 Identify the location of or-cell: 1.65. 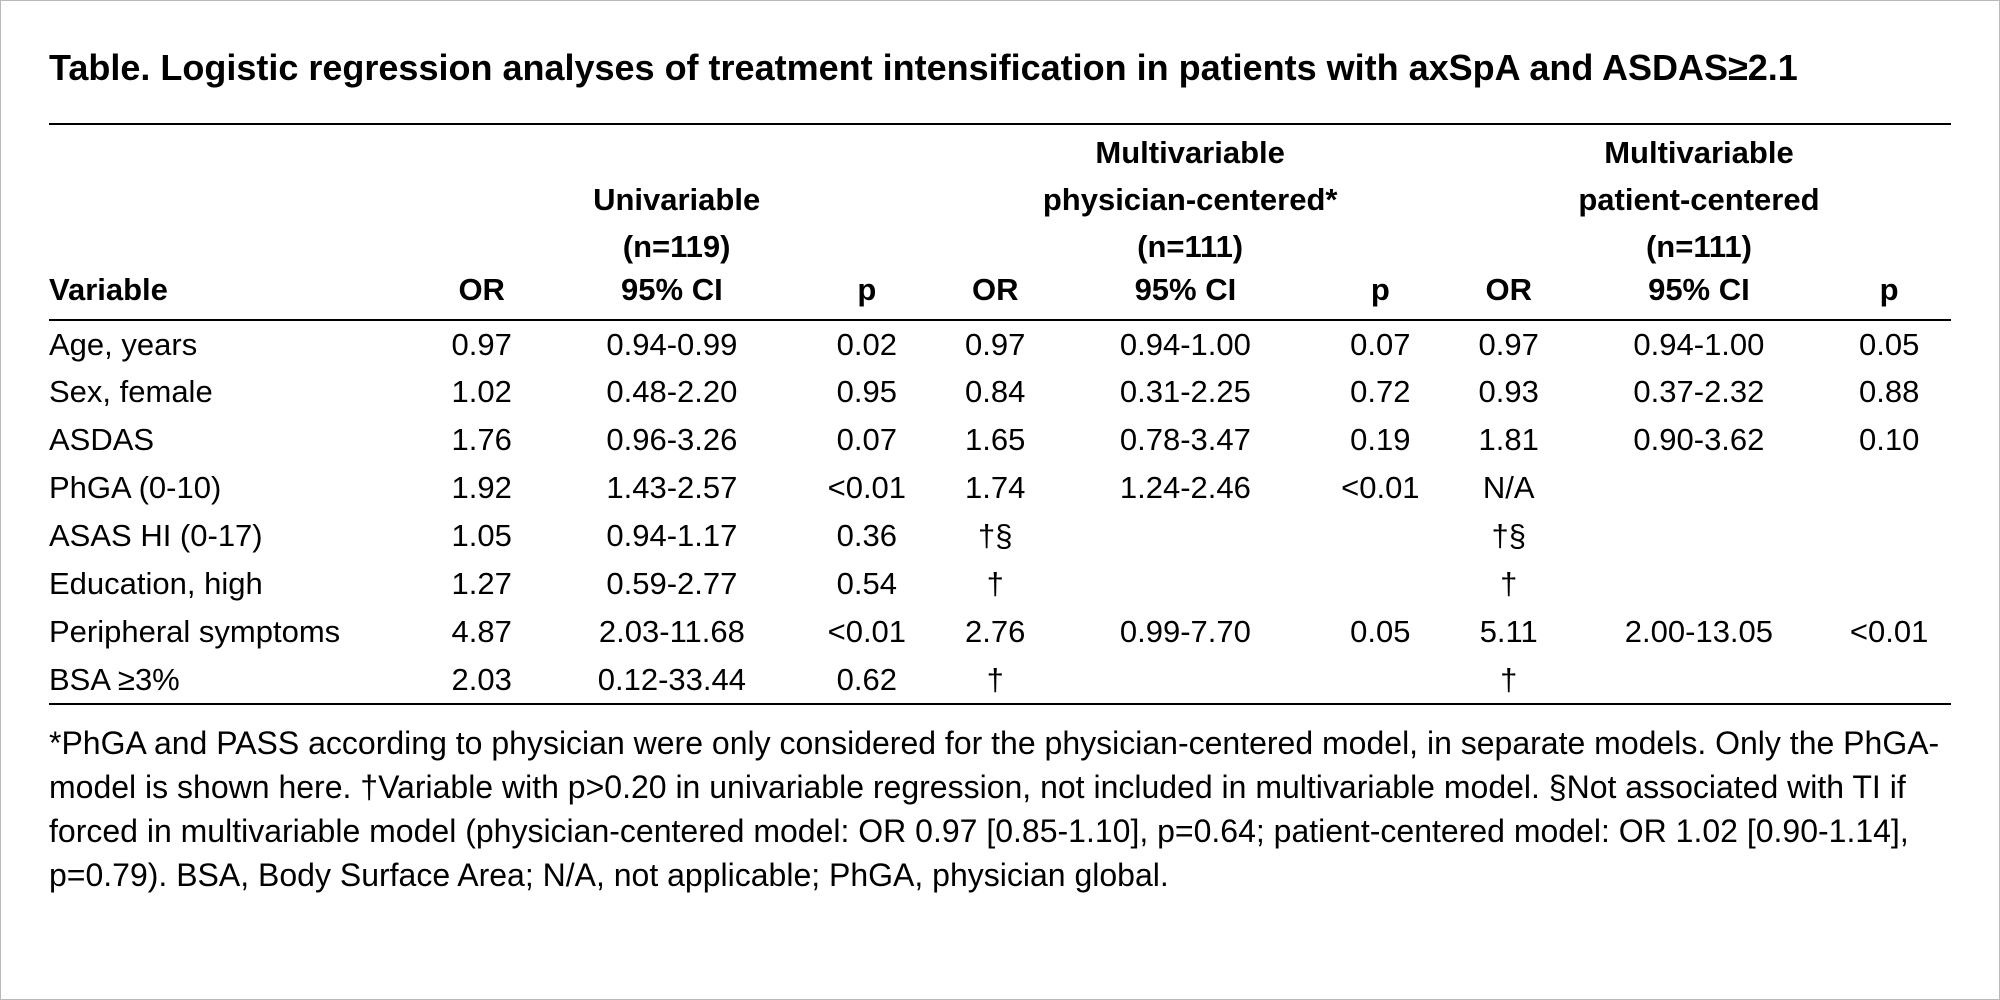
(995, 440).